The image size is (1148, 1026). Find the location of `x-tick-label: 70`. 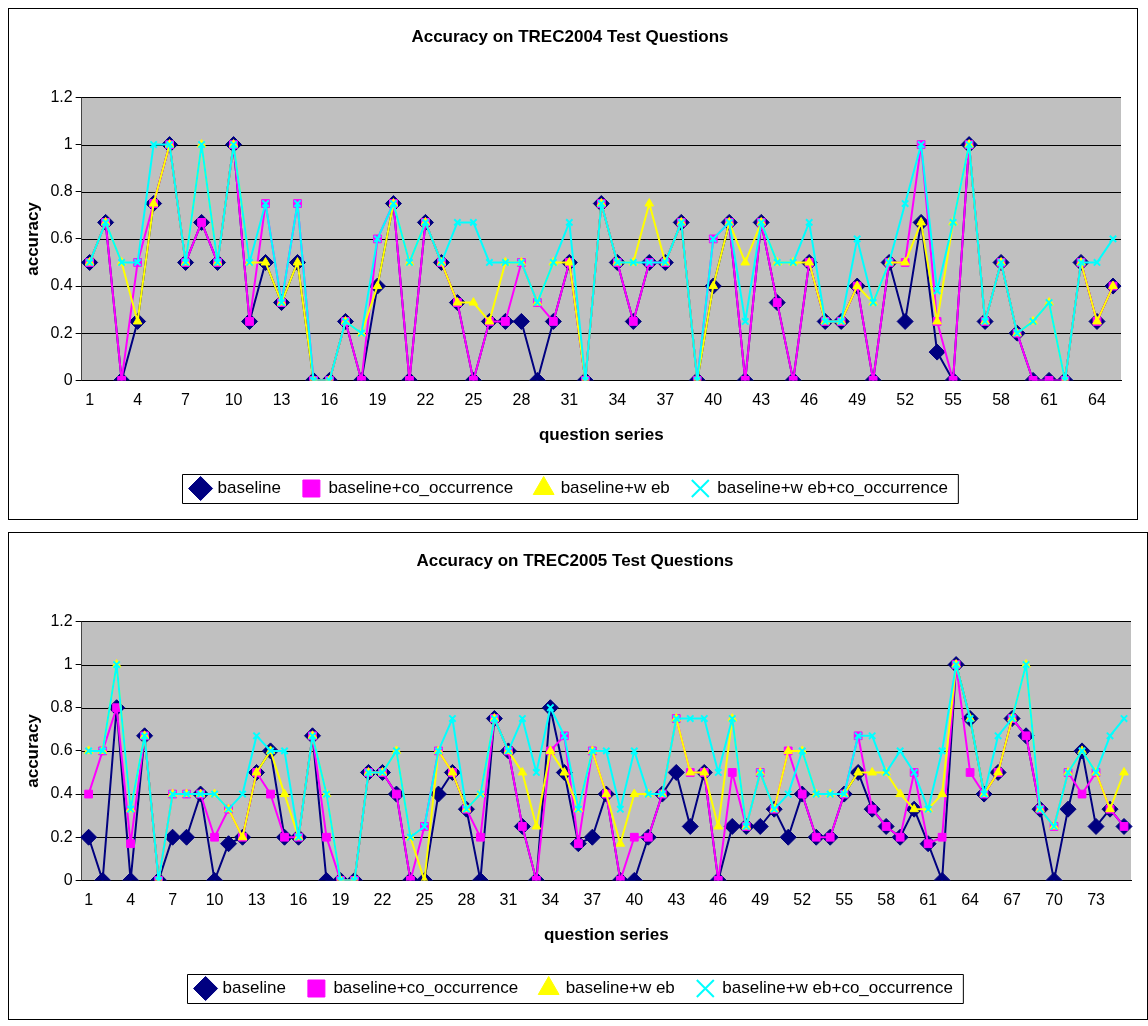

x-tick-label: 70 is located at coordinates (1054, 900).